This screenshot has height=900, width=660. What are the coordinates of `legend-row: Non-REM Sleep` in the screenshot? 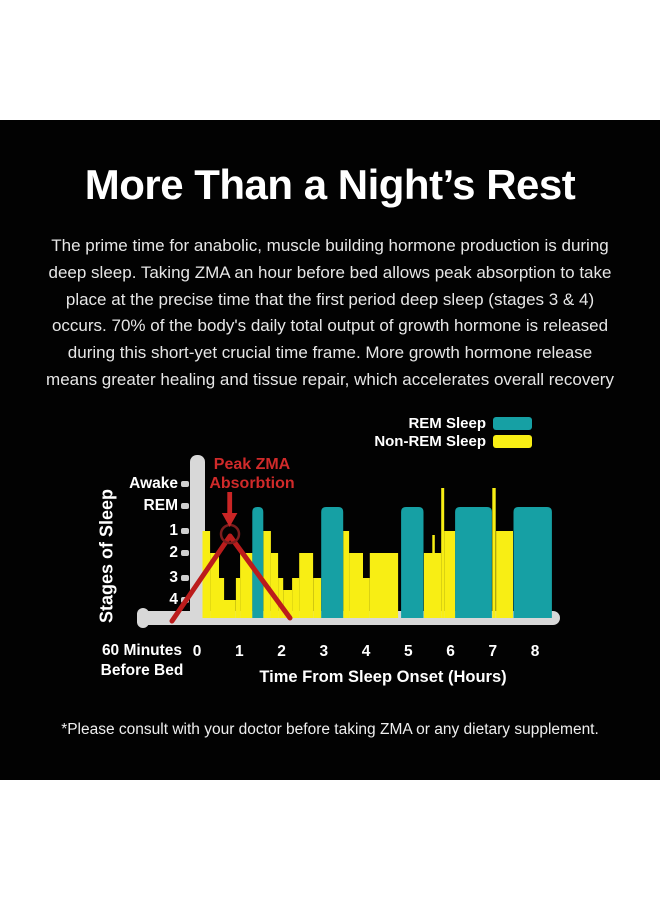 It's located at (453, 441).